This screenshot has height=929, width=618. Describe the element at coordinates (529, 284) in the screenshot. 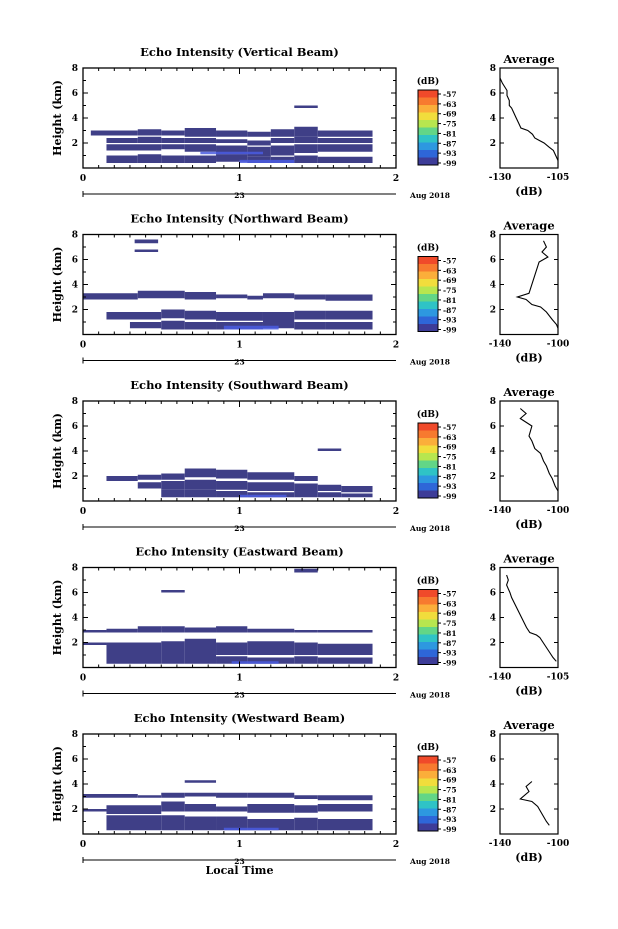

I see `profile-frame` at that location.